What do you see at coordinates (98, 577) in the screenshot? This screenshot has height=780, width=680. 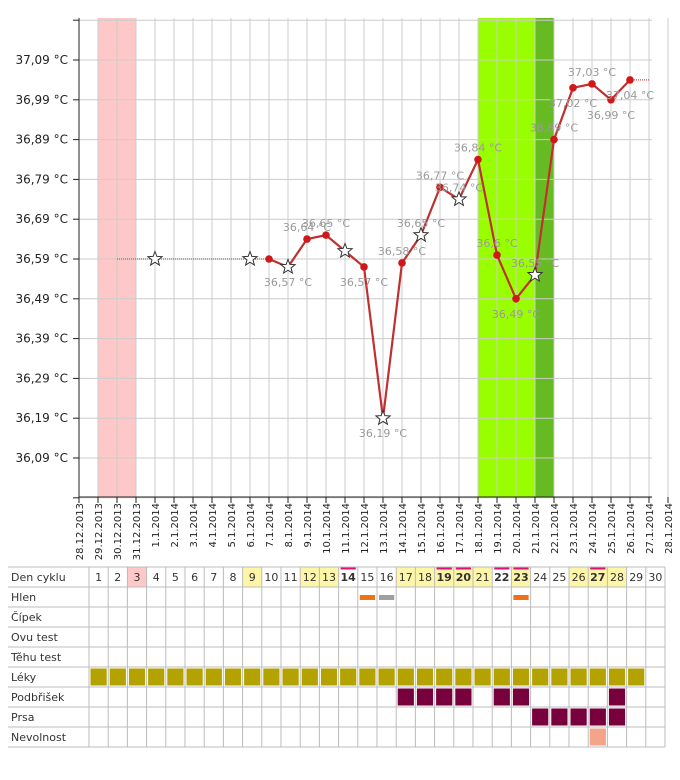 I see `day-number: 1` at bounding box center [98, 577].